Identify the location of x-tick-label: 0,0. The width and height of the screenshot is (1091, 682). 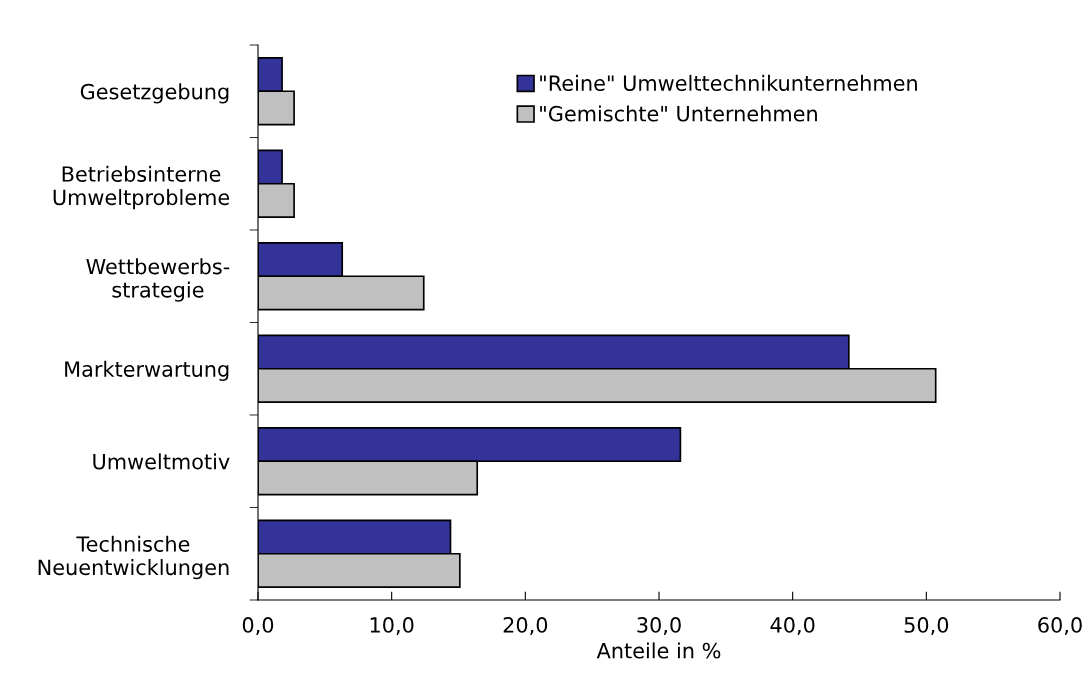
(258, 626).